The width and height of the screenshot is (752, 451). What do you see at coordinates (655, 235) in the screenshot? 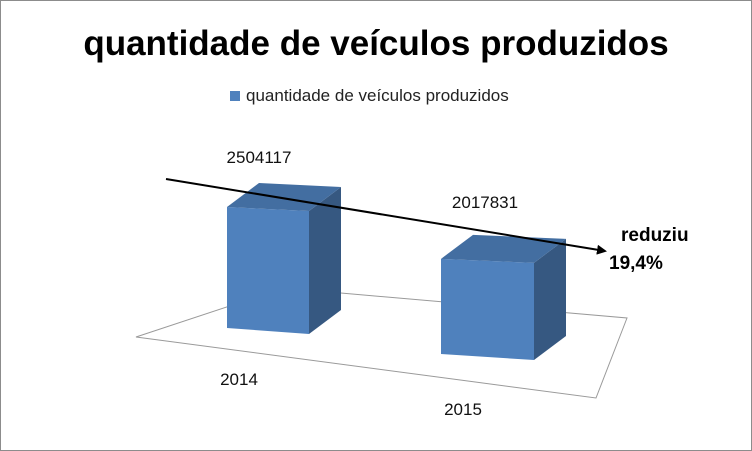
I see `annotation-line1: reduziu` at bounding box center [655, 235].